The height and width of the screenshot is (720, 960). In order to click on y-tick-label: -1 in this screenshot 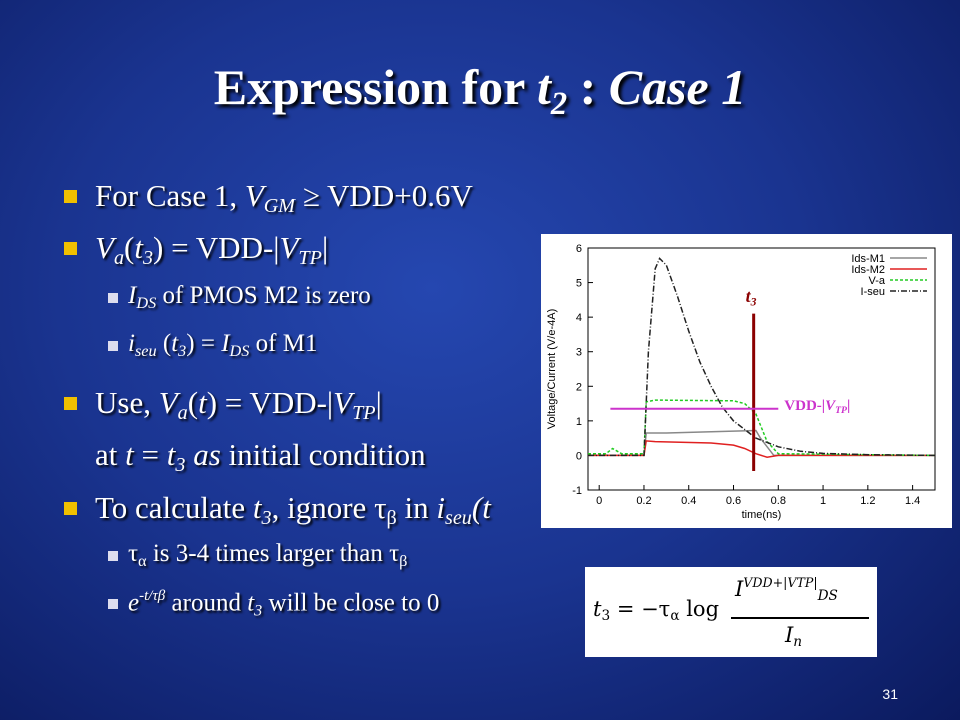, I will do `click(577, 491)`.